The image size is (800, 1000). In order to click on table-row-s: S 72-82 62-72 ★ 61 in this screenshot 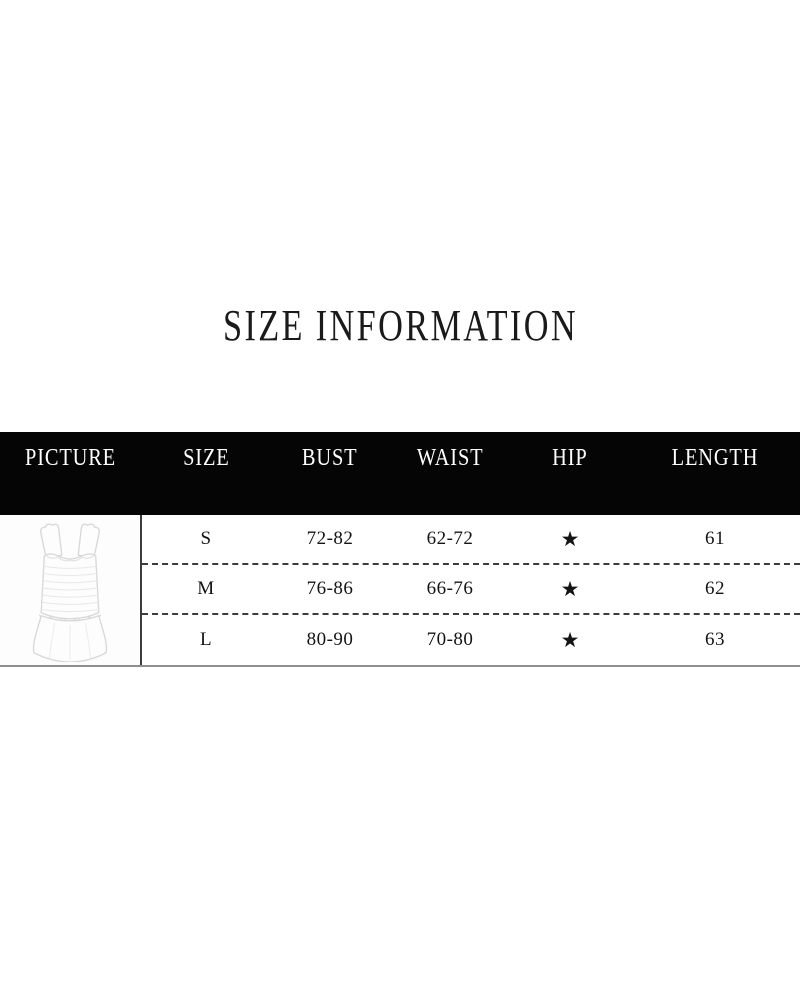, I will do `click(471, 540)`.